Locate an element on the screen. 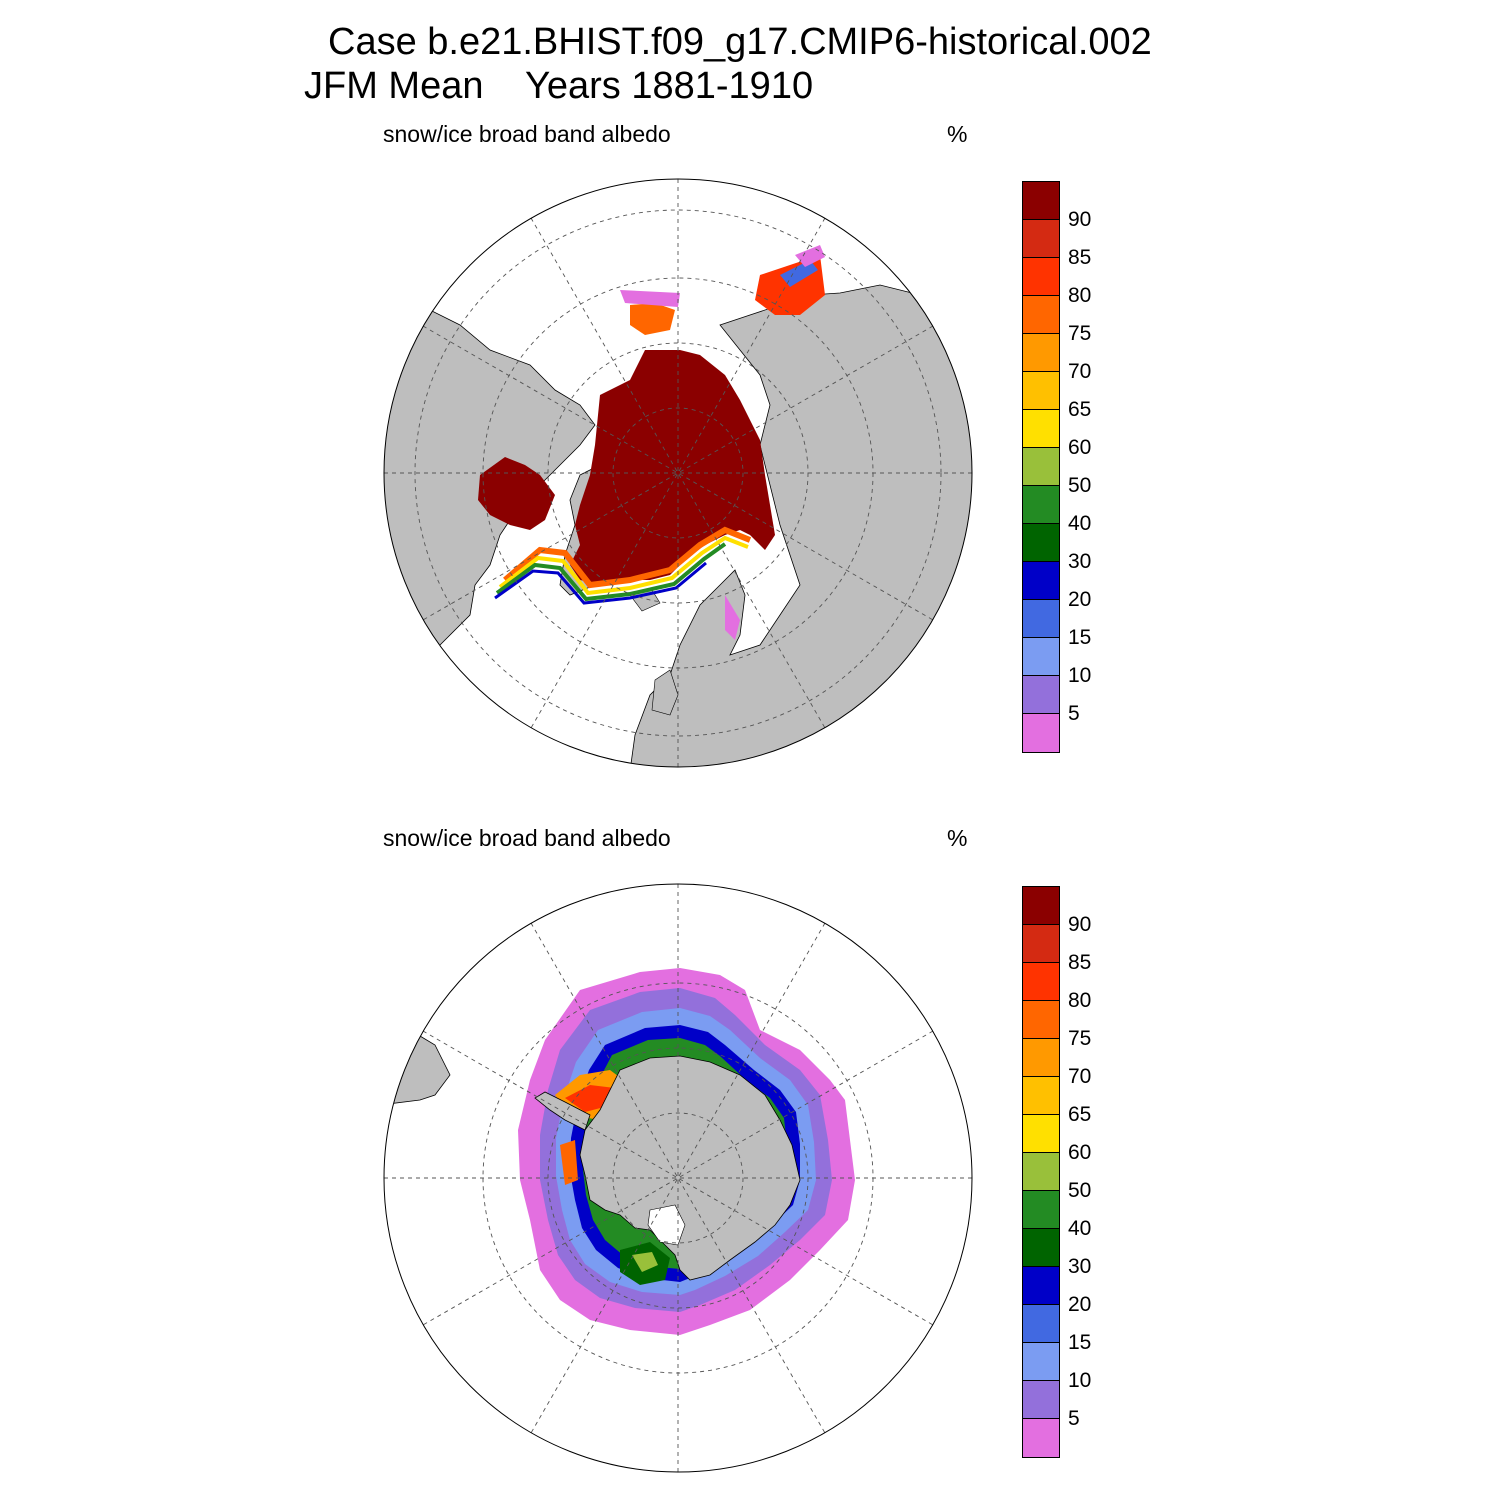 Image resolution: width=1500 pixels, height=1500 pixels. north-colorbar-tick-label: 90 is located at coordinates (1080, 219).